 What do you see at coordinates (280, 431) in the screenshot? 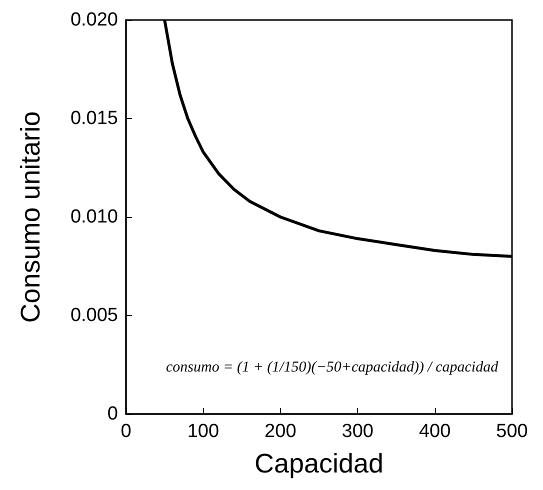
I see `x-tick-label: 200` at bounding box center [280, 431].